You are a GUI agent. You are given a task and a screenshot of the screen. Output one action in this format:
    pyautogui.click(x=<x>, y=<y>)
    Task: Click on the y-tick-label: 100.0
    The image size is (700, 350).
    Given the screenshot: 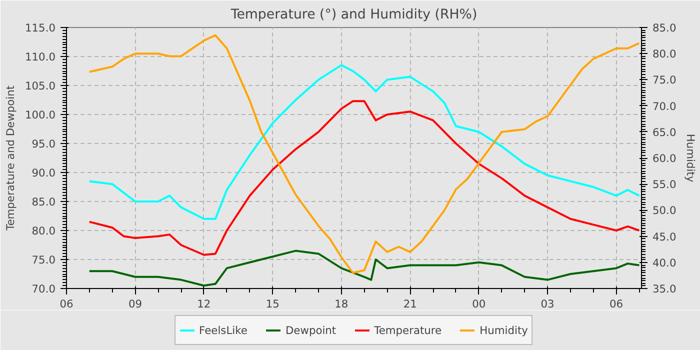 What is the action you would take?
    pyautogui.click(x=40, y=115)
    